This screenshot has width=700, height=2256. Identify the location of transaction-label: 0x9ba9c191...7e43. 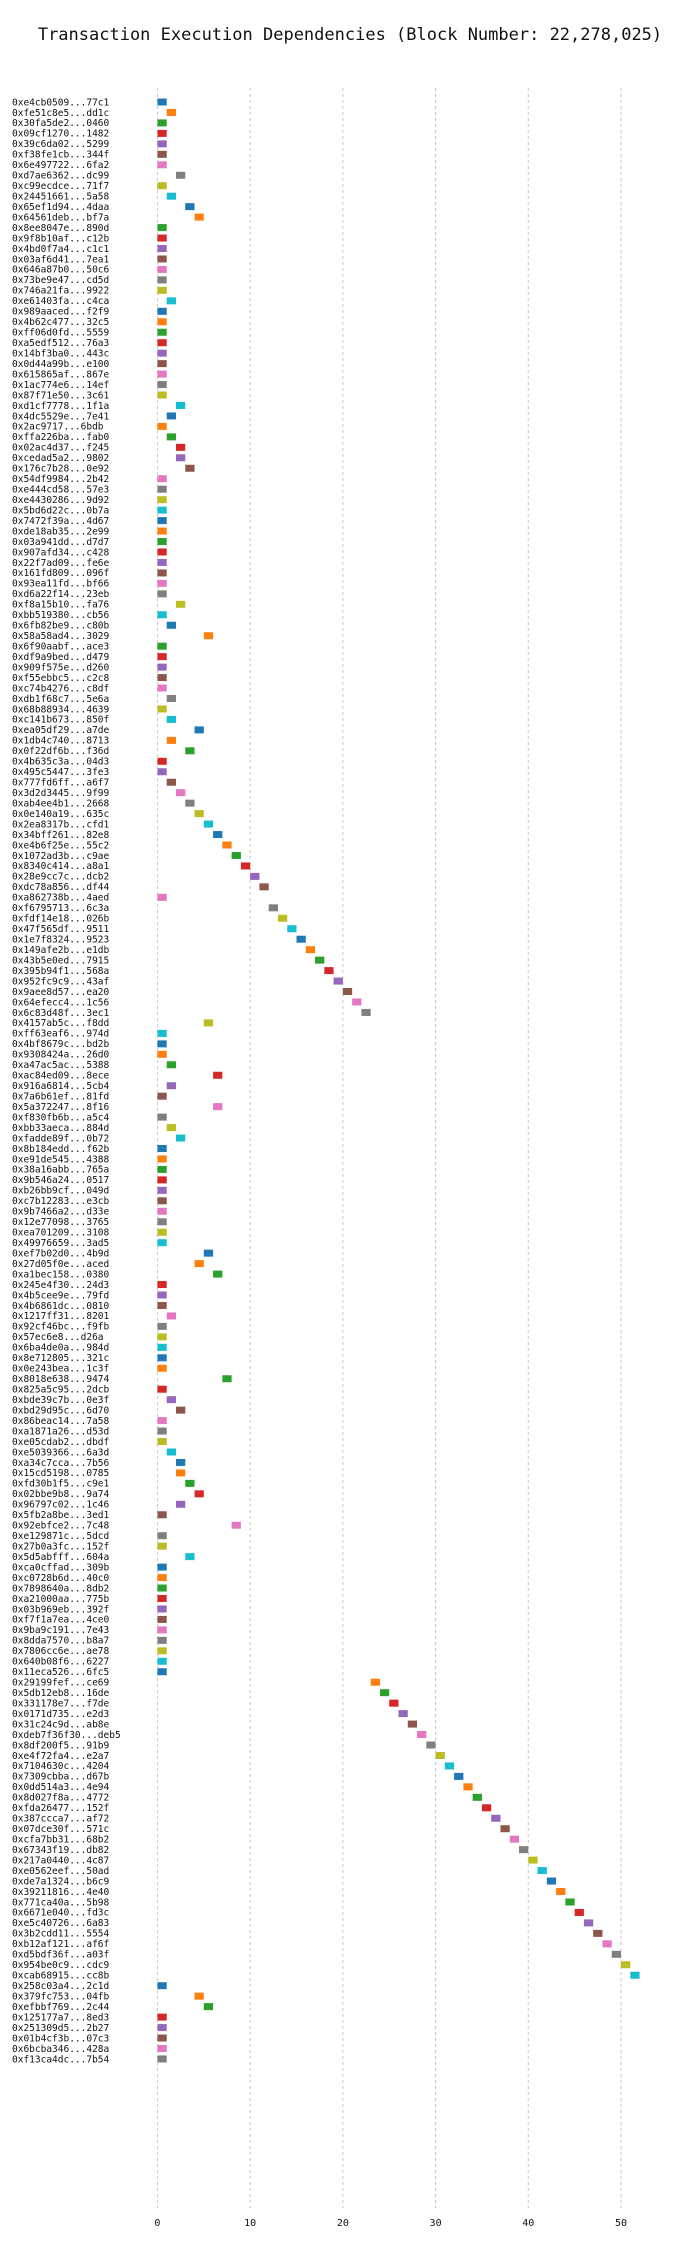
(60, 1630).